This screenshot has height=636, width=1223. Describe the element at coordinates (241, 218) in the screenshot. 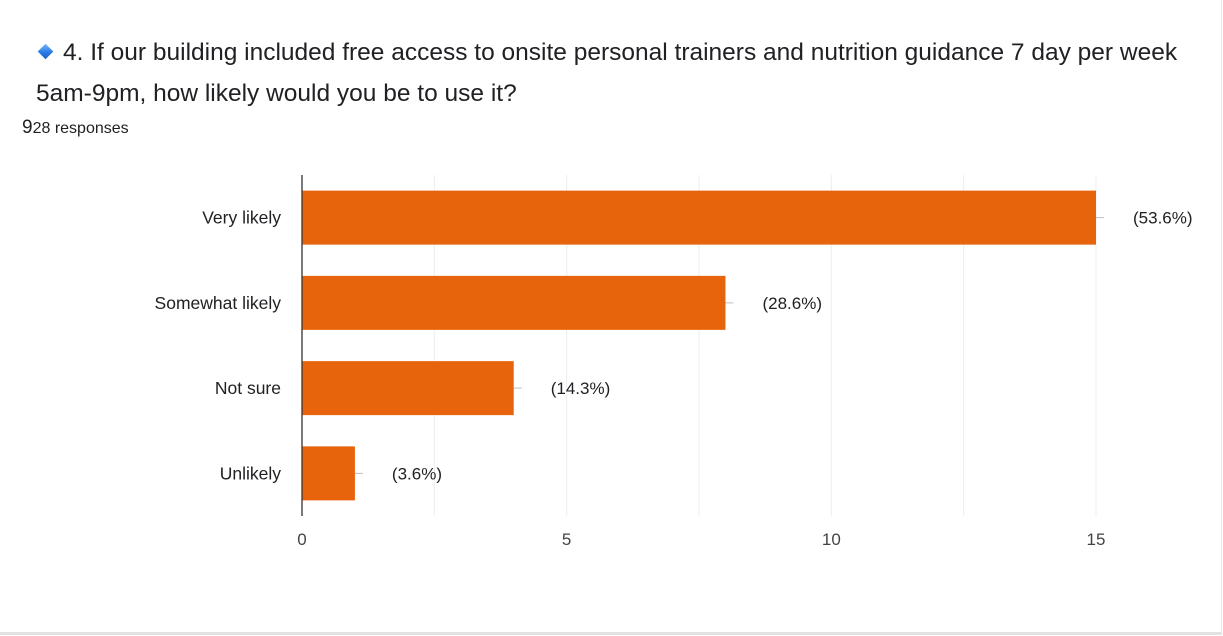

I see `category-label: Very likely` at that location.